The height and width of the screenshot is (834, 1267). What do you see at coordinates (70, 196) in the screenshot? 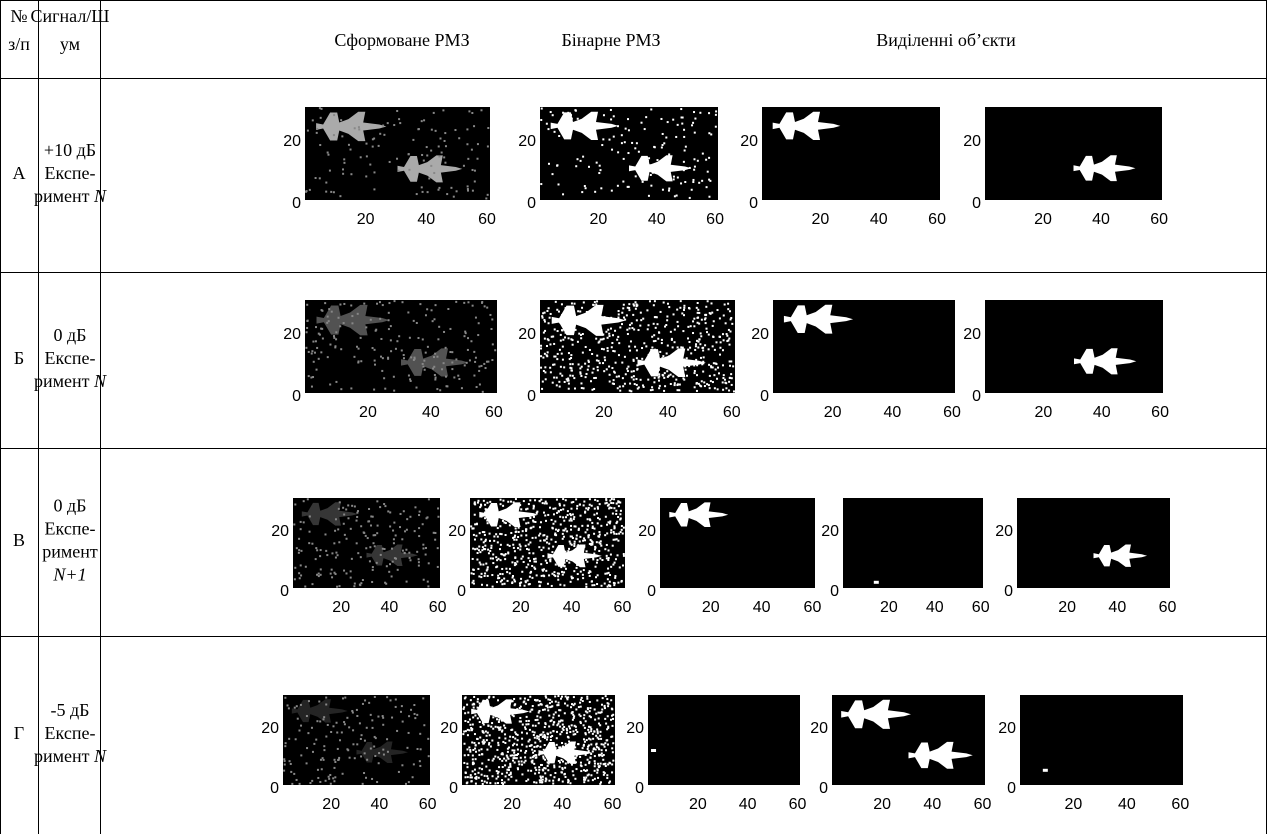
I see `signal-text: римент N` at bounding box center [70, 196].